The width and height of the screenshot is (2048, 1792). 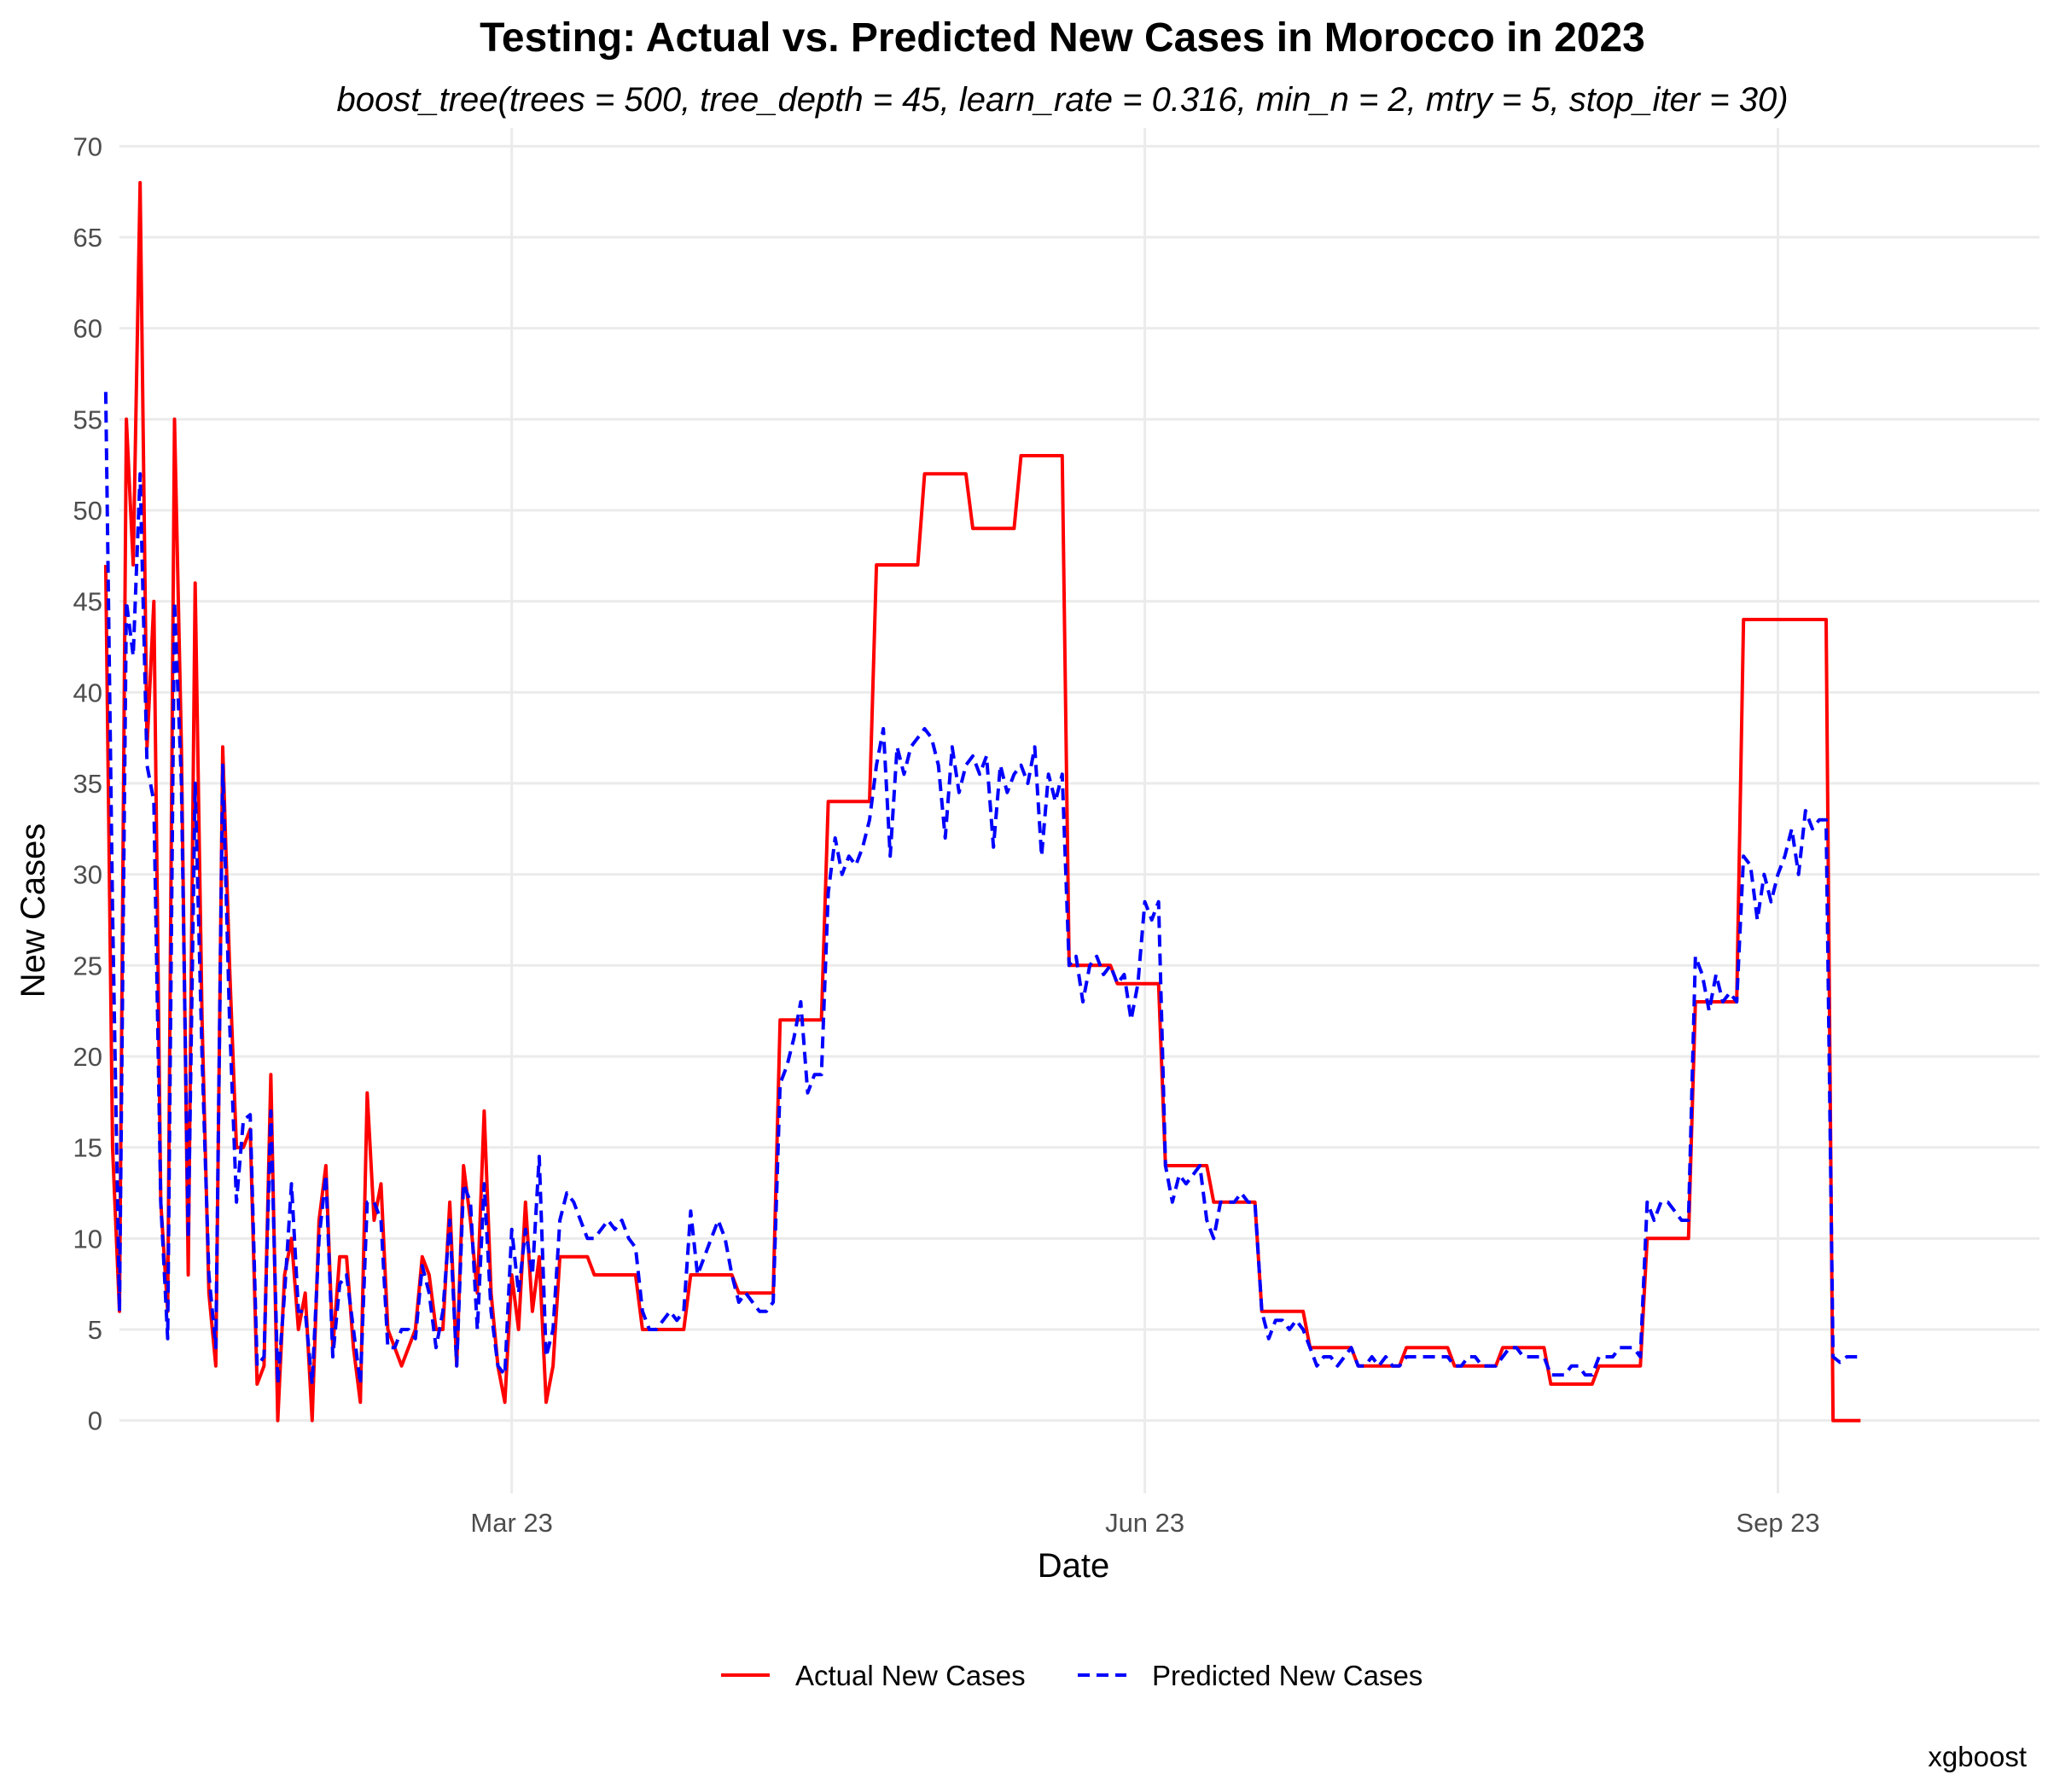 I want to click on x-tick-label: Jun 23, so click(x=1144, y=1523).